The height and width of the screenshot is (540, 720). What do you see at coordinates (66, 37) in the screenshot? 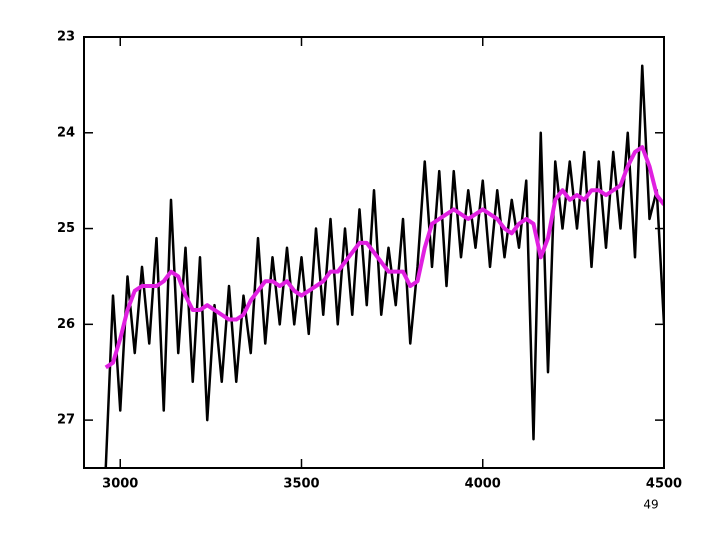
I see `y-tick-label: 23` at bounding box center [66, 37].